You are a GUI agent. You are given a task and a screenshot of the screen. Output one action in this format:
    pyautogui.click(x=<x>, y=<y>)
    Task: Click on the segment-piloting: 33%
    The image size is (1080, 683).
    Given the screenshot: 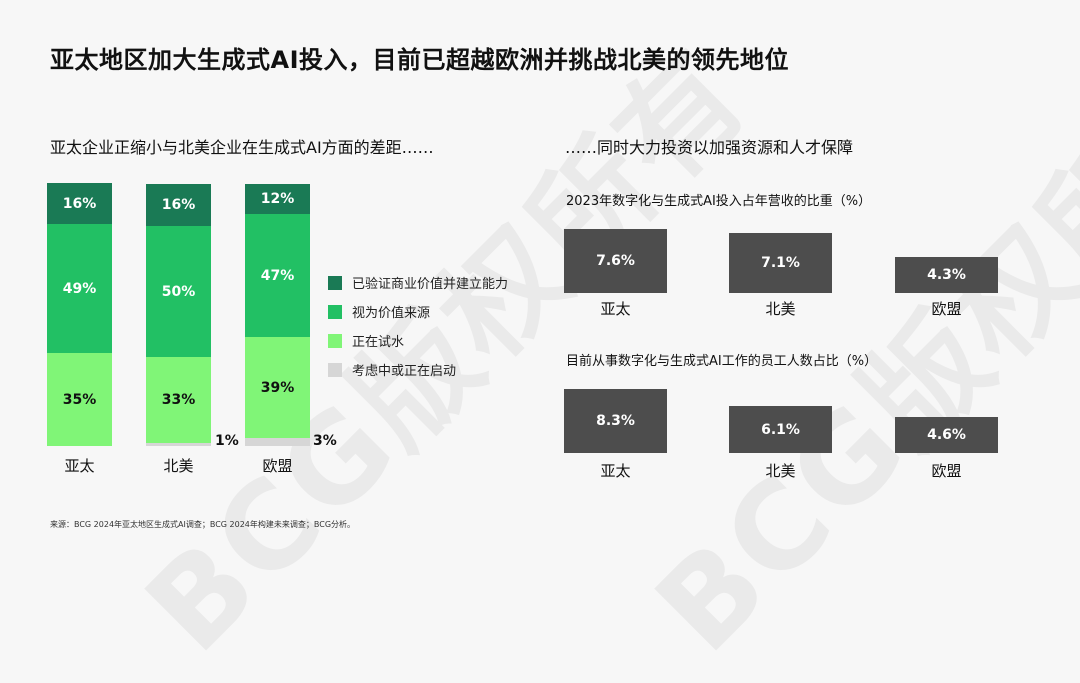 What is the action you would take?
    pyautogui.click(x=178, y=400)
    